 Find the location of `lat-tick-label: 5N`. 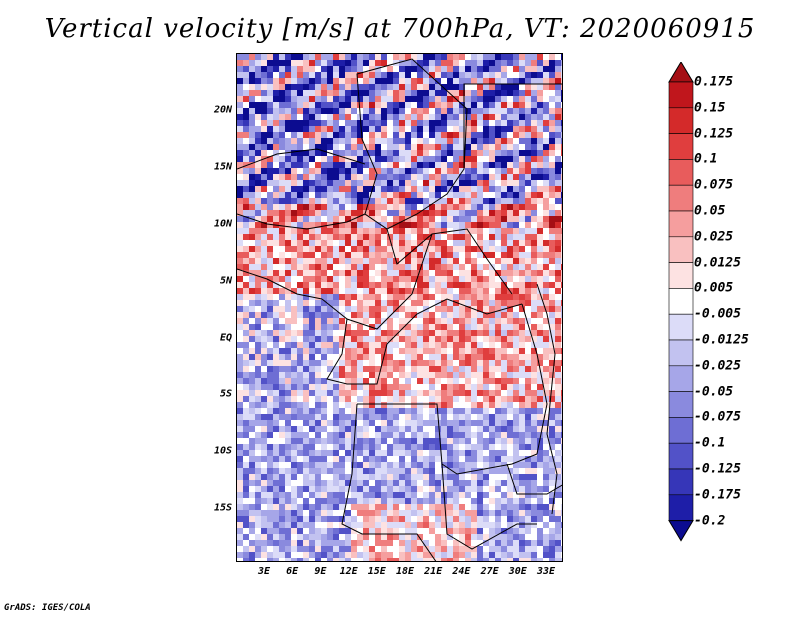

lat-tick-label: 5N is located at coordinates (225, 281).